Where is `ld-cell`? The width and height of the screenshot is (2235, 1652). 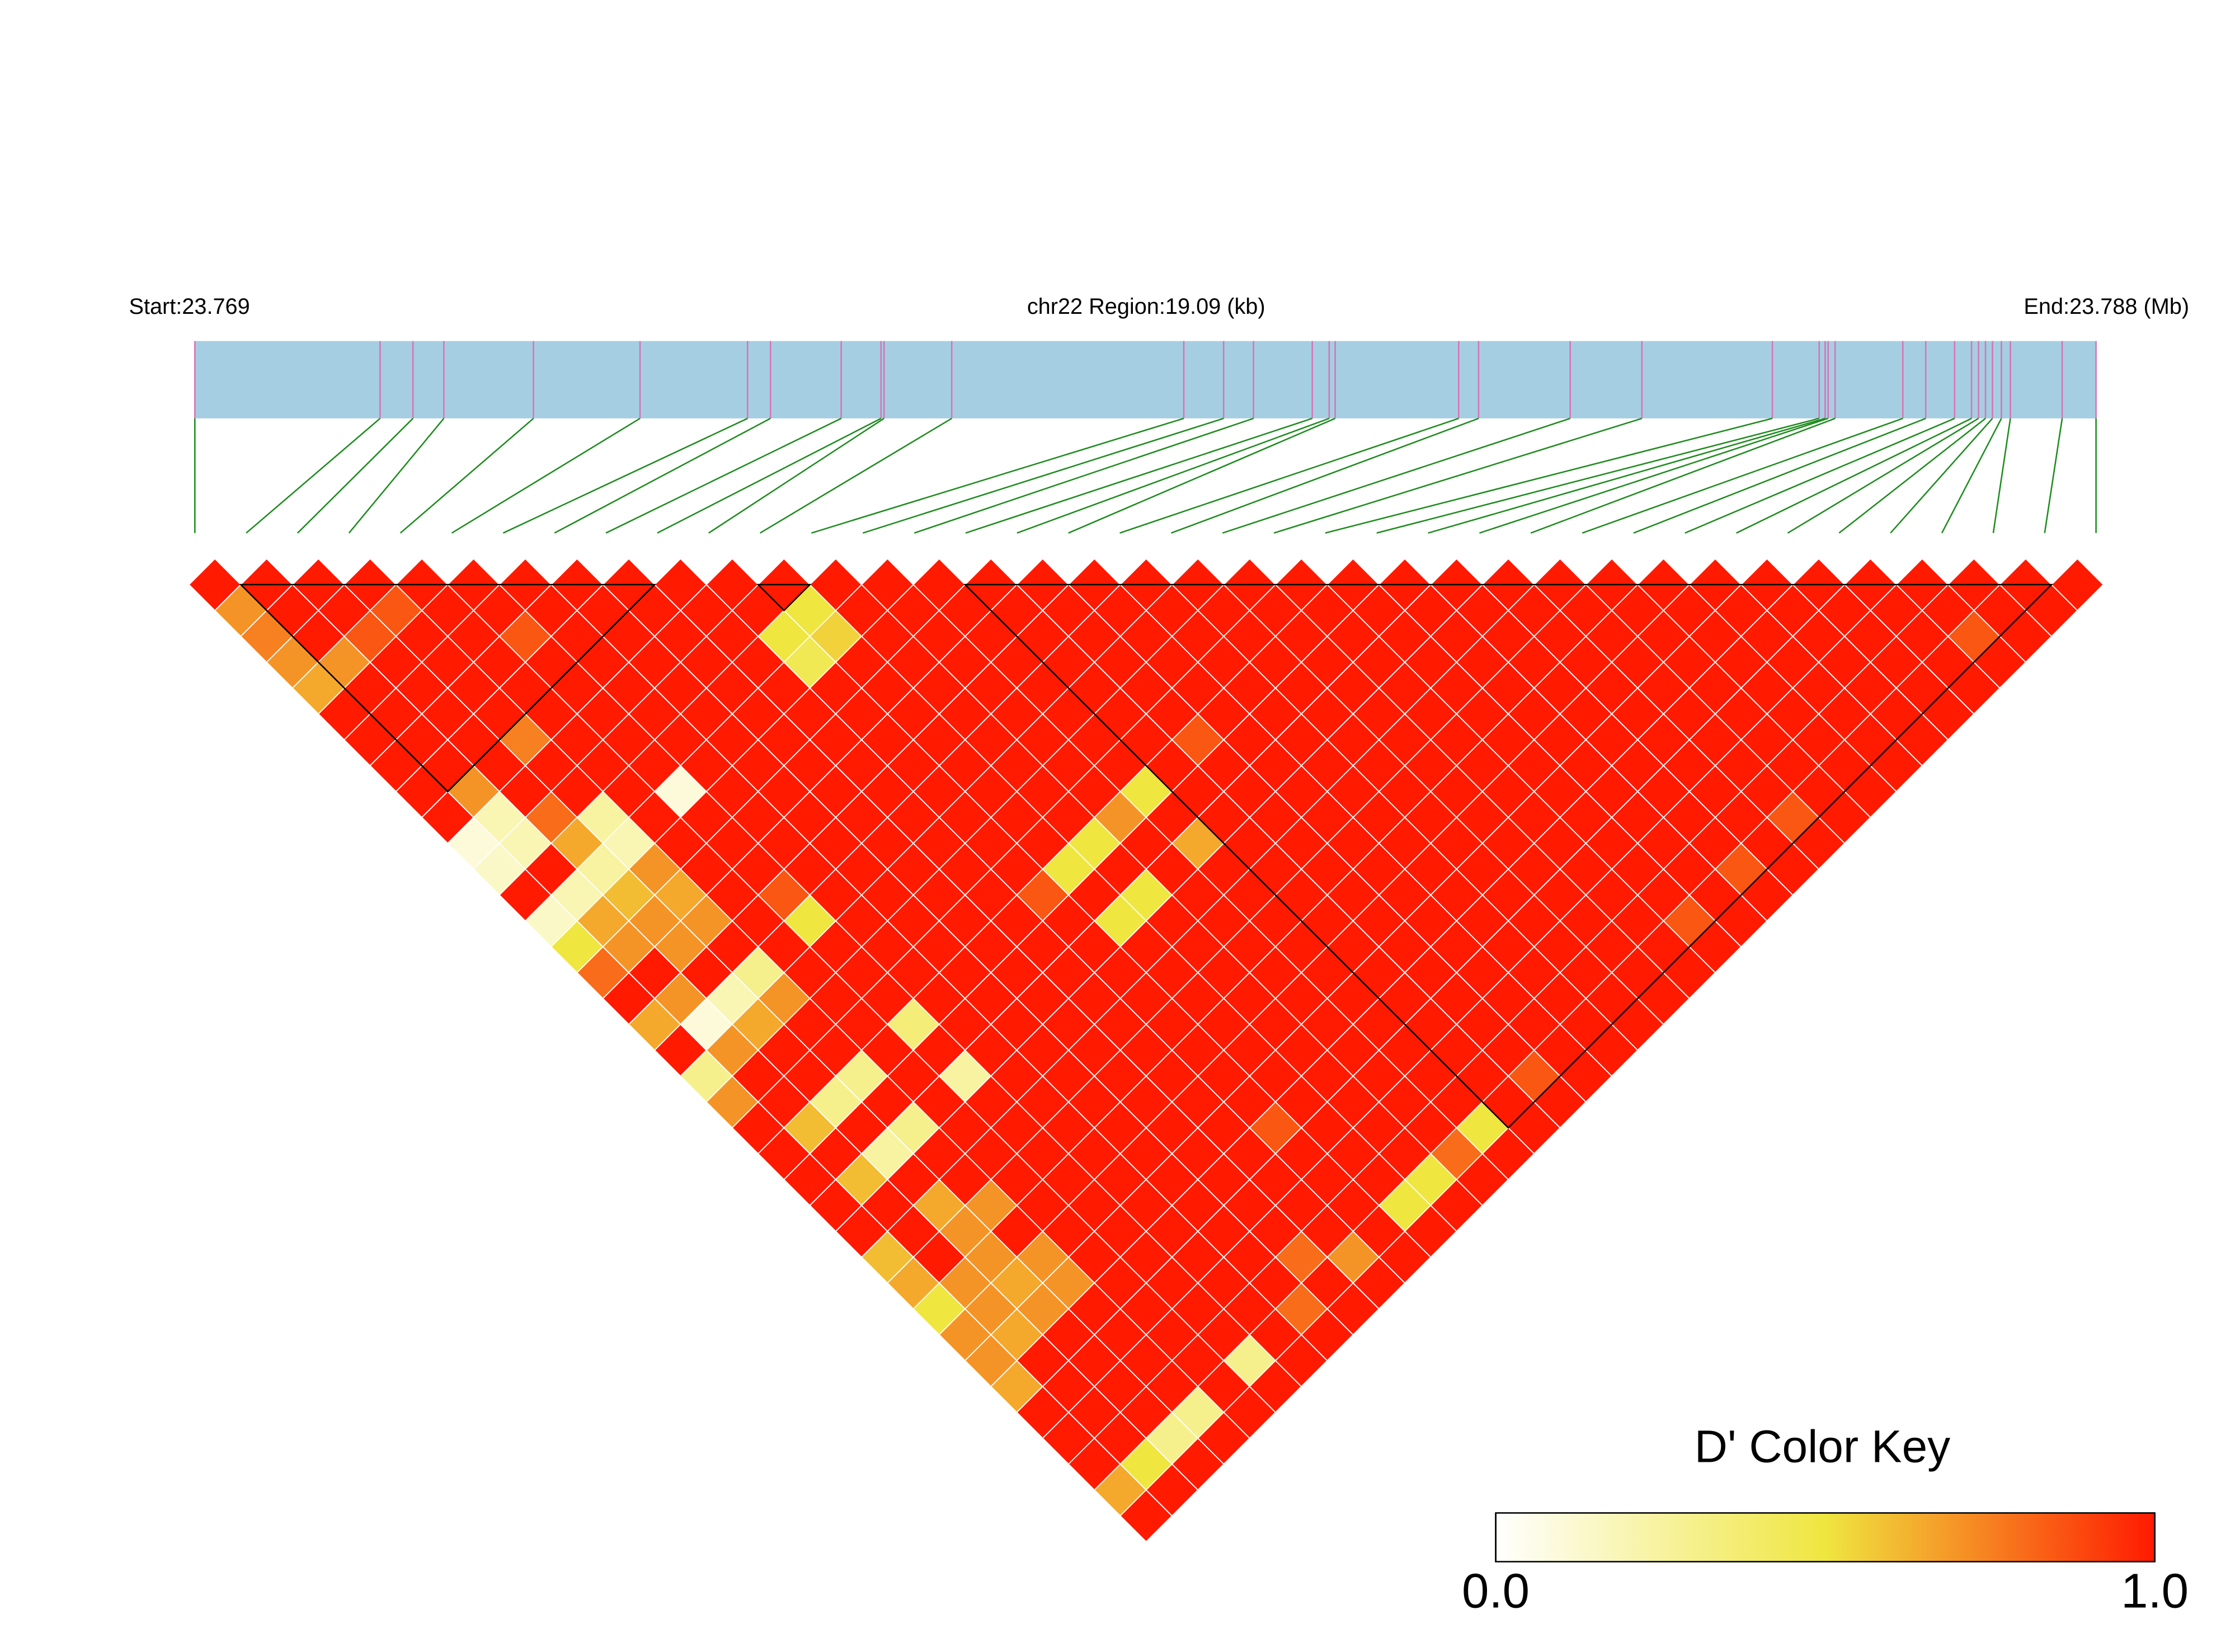
ld-cell is located at coordinates (2077, 585).